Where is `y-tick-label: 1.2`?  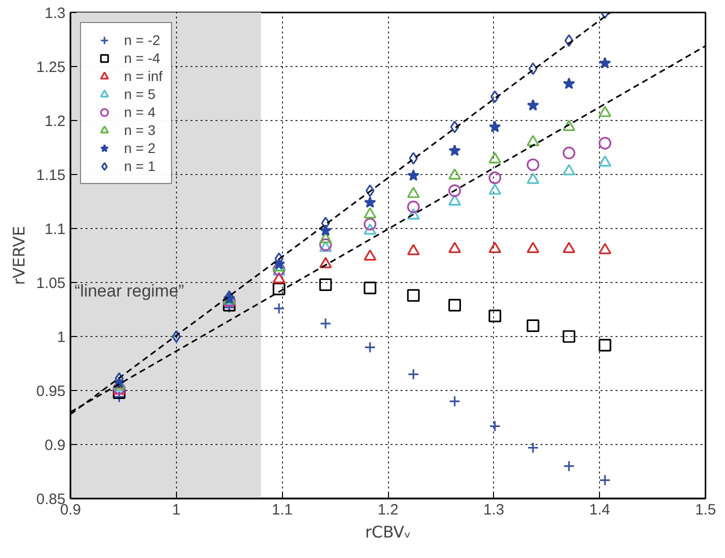 y-tick-label: 1.2 is located at coordinates (55, 121).